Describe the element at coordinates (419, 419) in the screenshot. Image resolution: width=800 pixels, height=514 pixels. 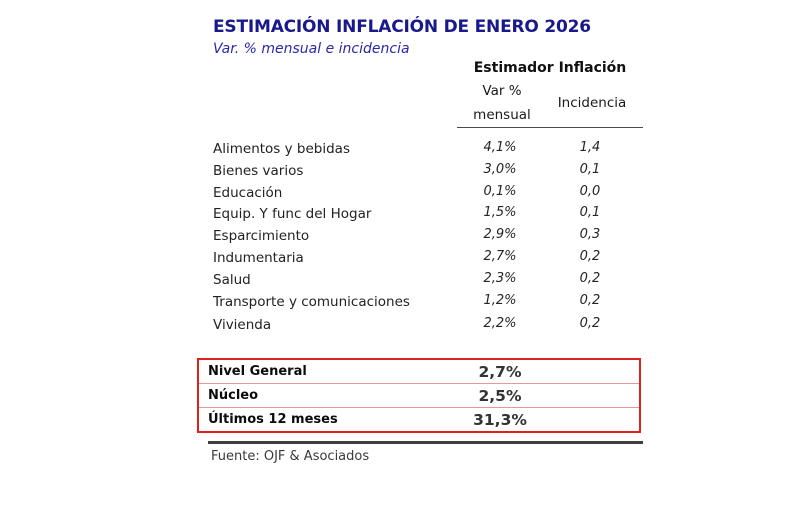
I see `summary-row: Últimos 12 meses 31,3%` at that location.